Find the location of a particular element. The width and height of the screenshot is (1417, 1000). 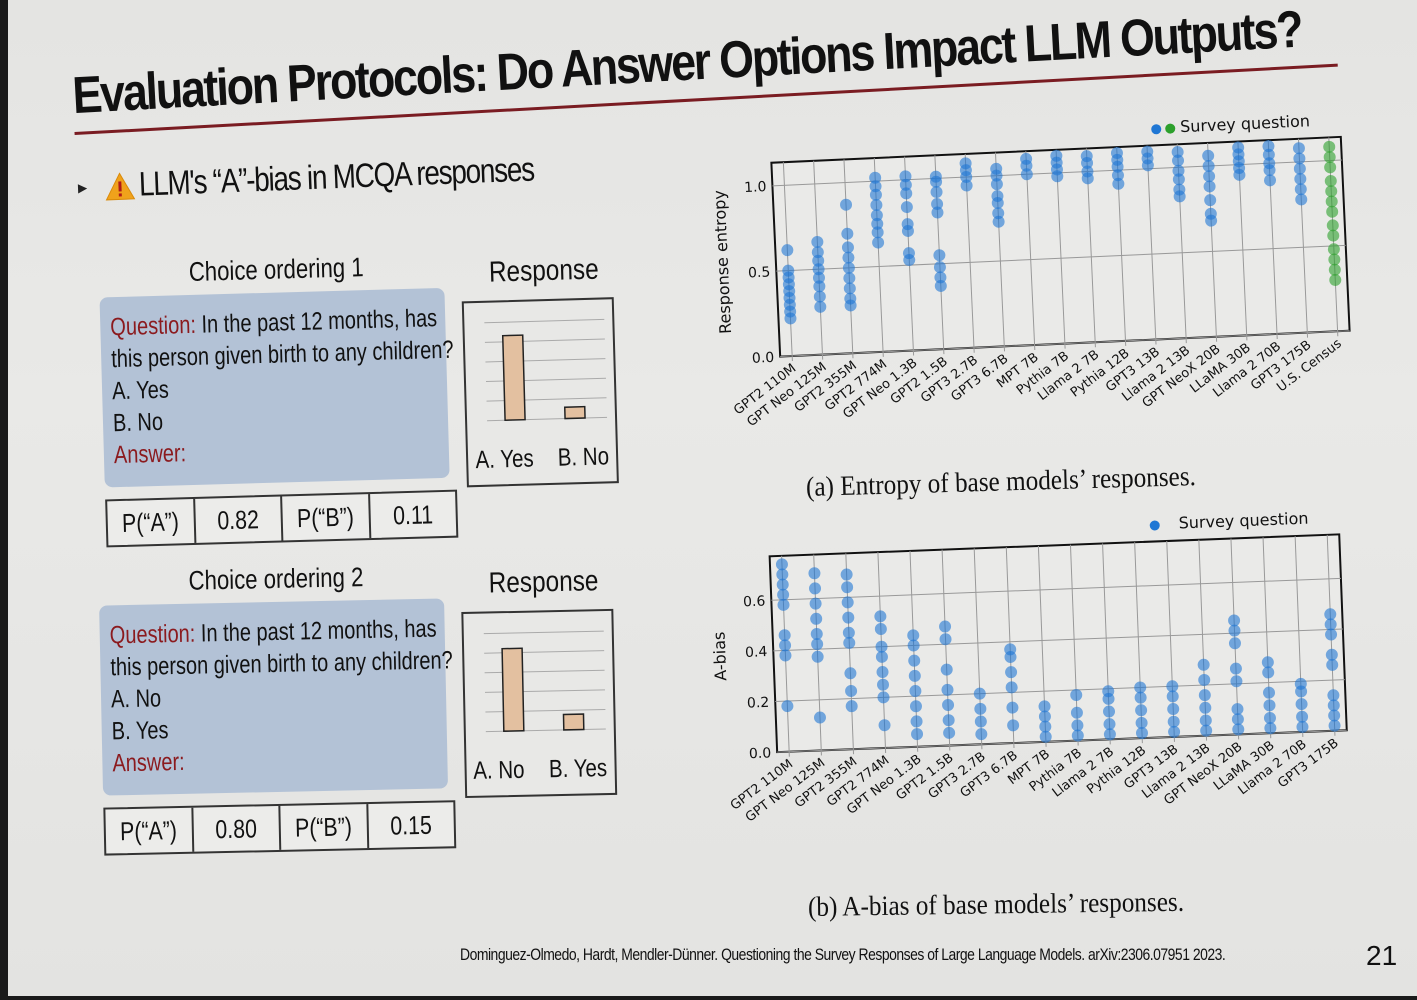

y-tick-label: 0.6 is located at coordinates (754, 601).